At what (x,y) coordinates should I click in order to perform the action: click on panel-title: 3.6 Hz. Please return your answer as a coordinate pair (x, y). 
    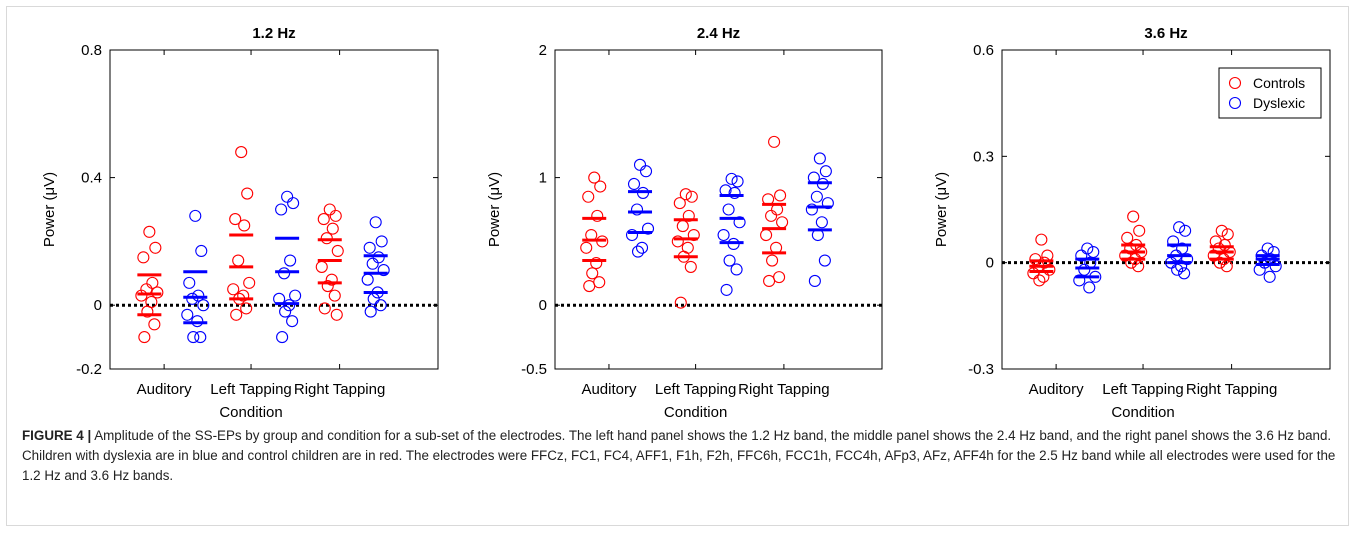
    Looking at the image, I should click on (1165, 33).